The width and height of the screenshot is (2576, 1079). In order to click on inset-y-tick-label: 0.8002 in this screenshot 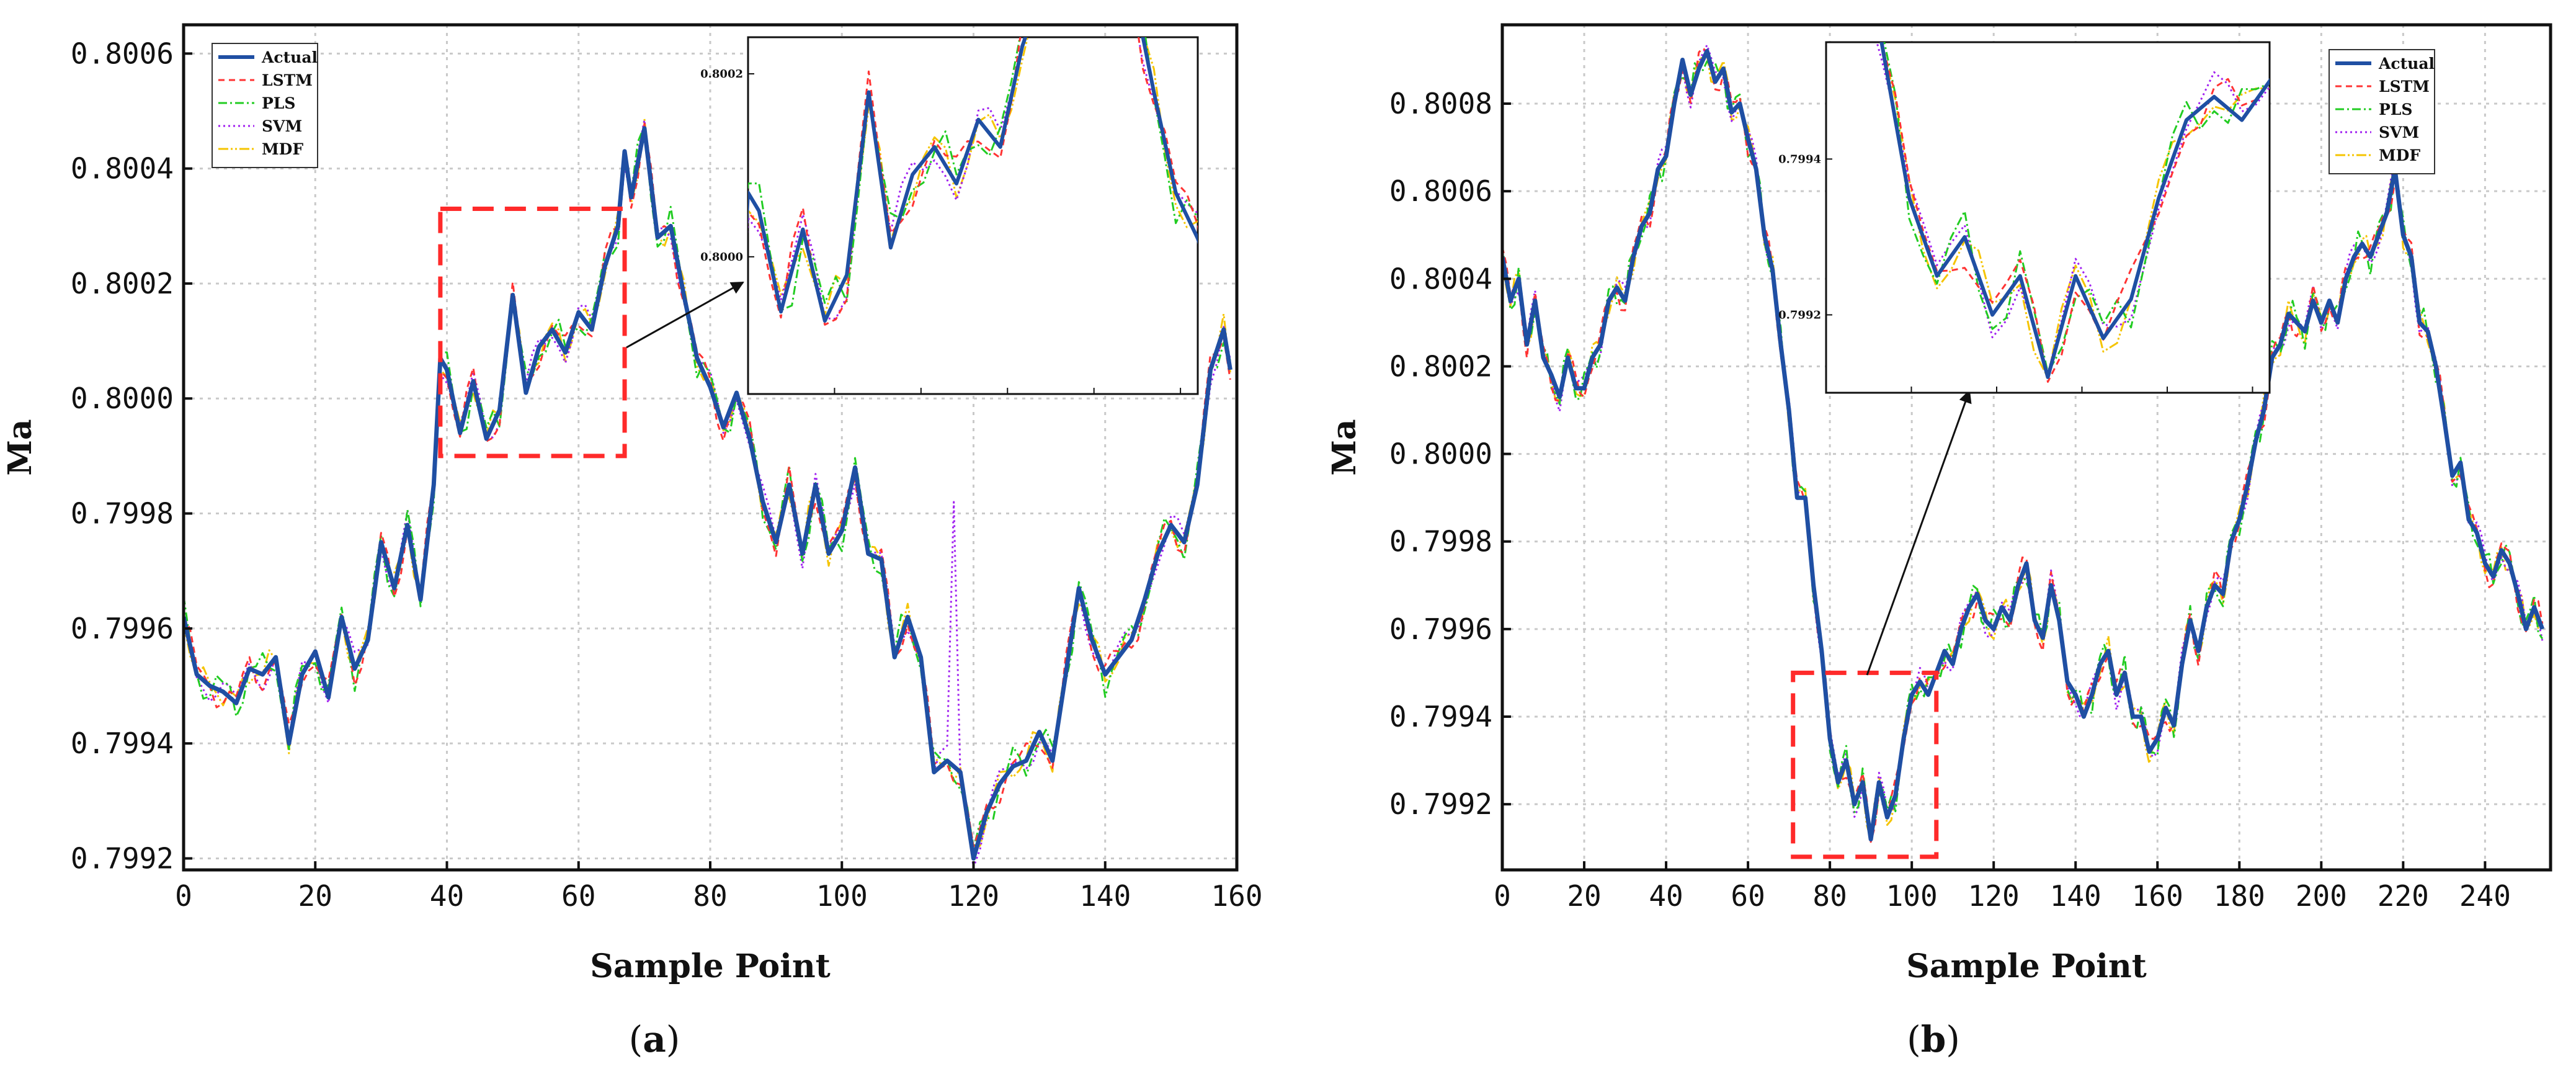, I will do `click(722, 74)`.